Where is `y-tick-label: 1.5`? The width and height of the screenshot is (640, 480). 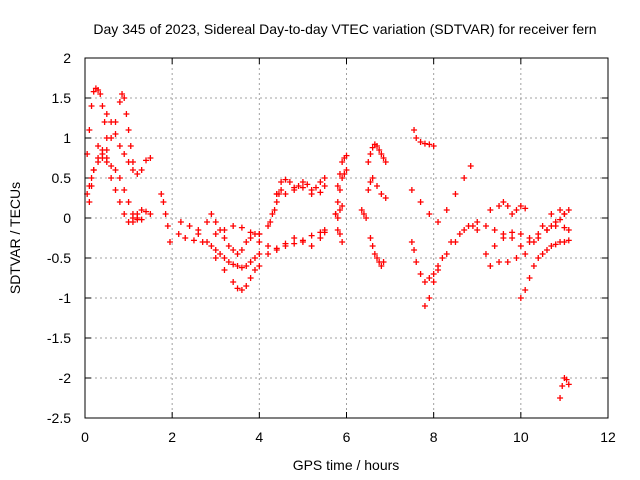 y-tick-label: 1.5 is located at coordinates (62, 98).